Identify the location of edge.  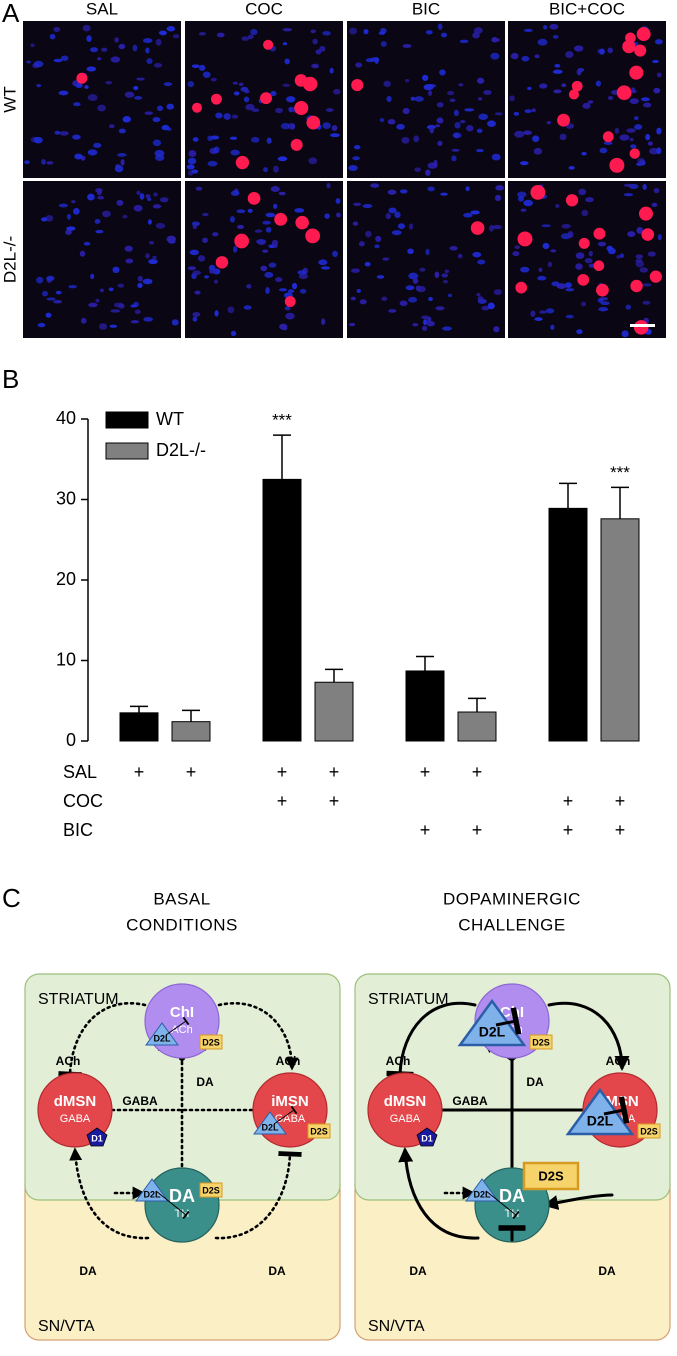
(102, 1039).